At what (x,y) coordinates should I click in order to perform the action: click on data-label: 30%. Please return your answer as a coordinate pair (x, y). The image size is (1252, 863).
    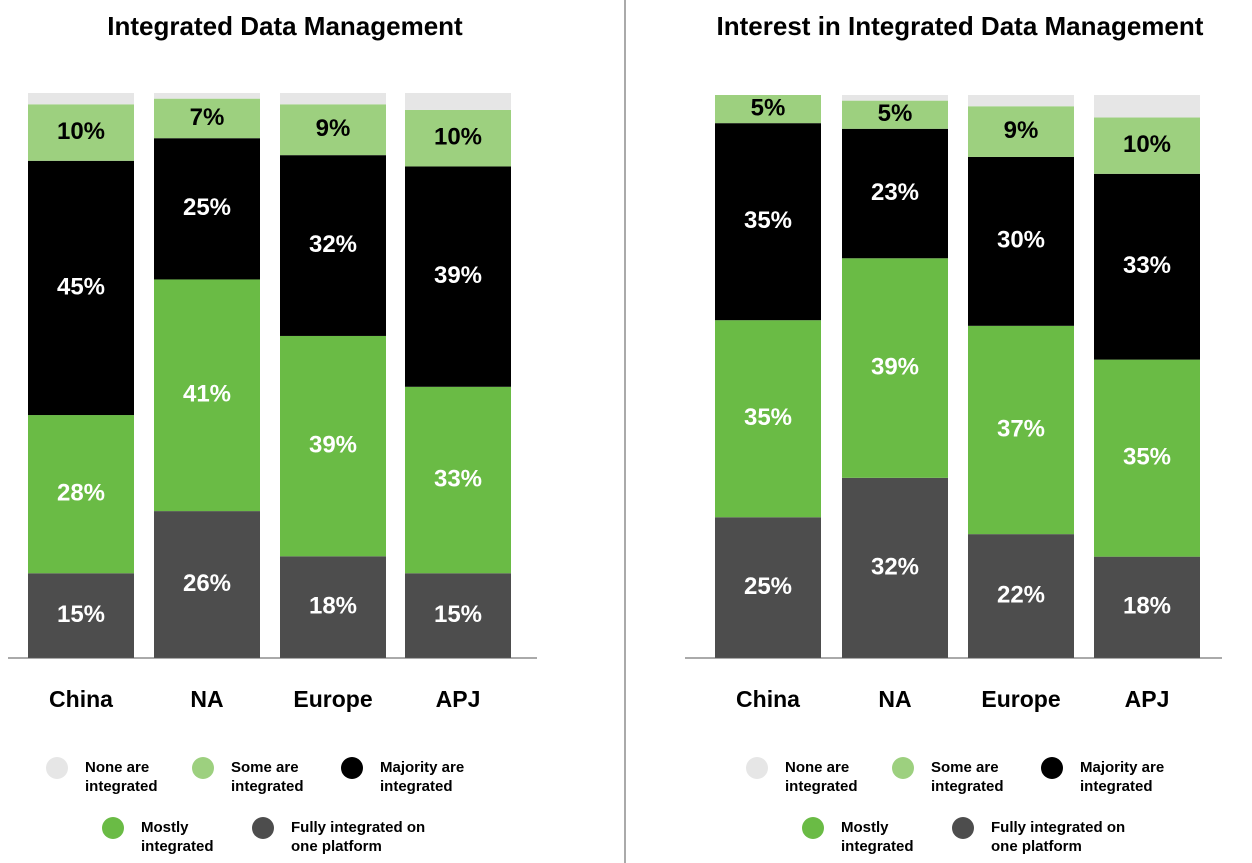
    Looking at the image, I should click on (1021, 240).